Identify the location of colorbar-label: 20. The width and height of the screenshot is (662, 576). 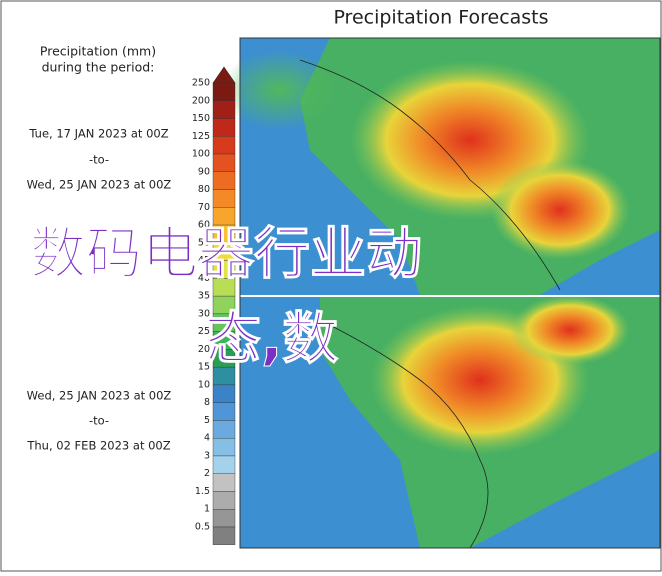
(204, 349).